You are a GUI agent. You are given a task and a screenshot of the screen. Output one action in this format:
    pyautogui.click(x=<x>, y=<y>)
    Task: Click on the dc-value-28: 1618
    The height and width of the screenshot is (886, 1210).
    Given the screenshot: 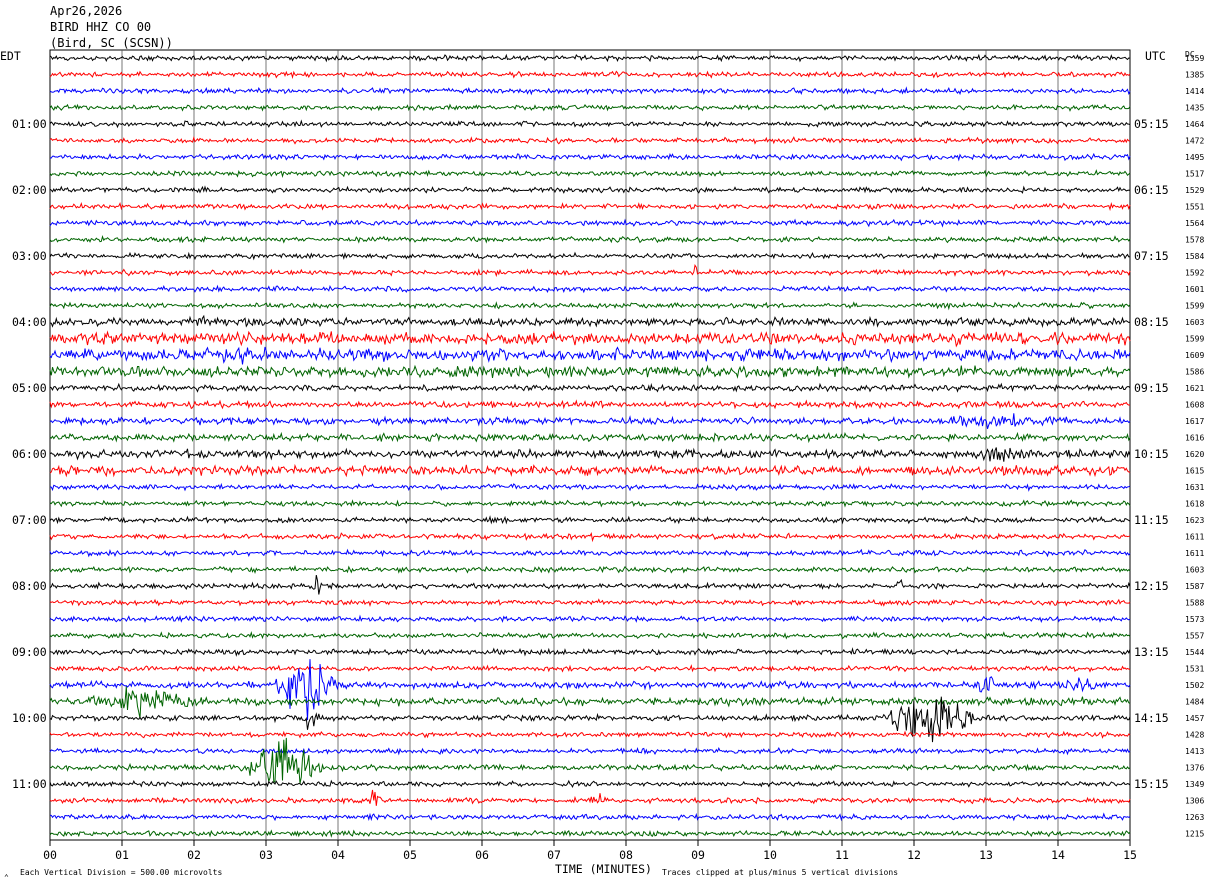 What is the action you would take?
    pyautogui.click(x=1194, y=504)
    